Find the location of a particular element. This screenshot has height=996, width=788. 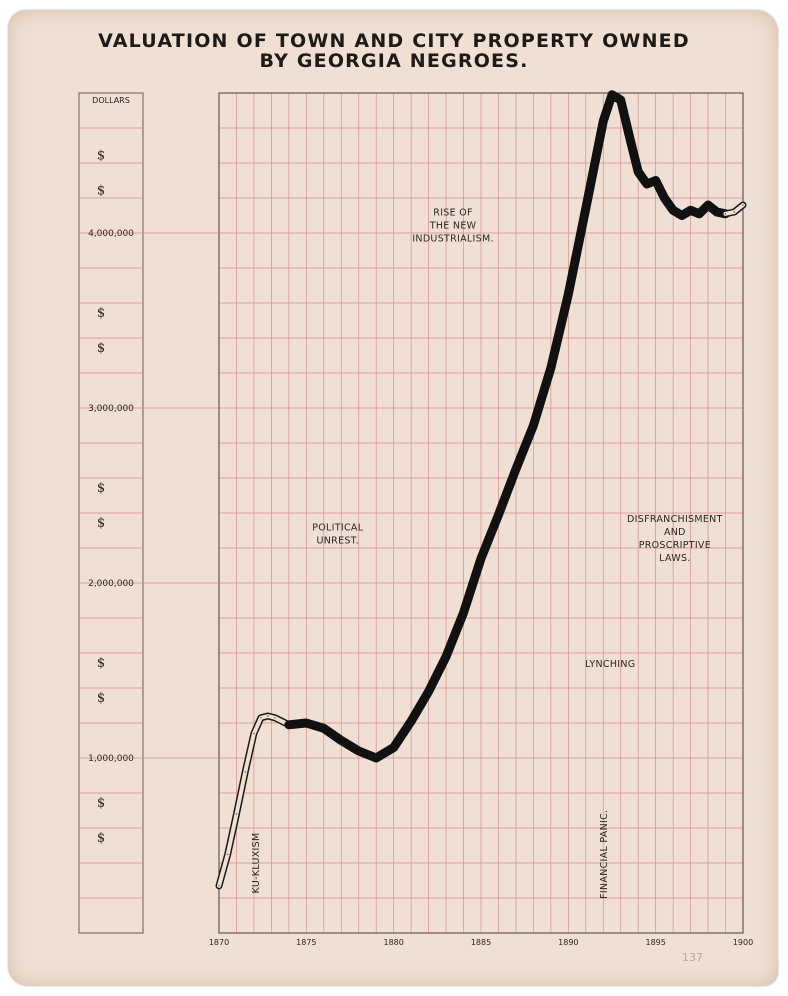

x-tick-label: 1890 is located at coordinates (568, 942).